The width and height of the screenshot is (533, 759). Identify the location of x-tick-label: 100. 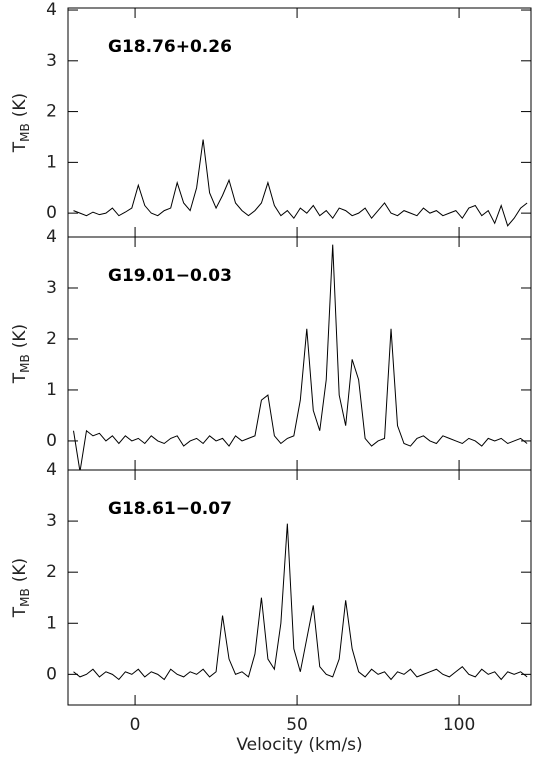
(459, 725).